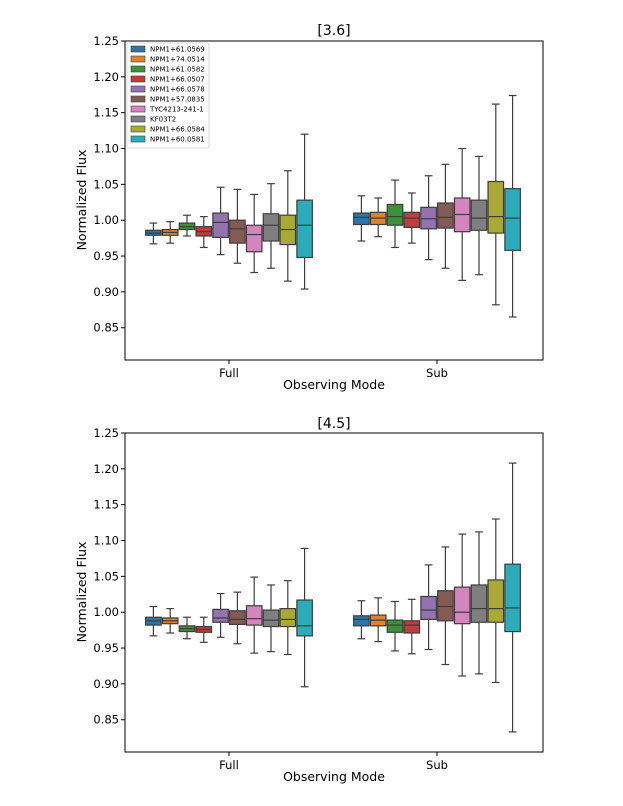 Image resolution: width=623 pixels, height=806 pixels. Describe the element at coordinates (177, 50) in the screenshot. I see `legend-label: NPM1+61.0569` at that location.